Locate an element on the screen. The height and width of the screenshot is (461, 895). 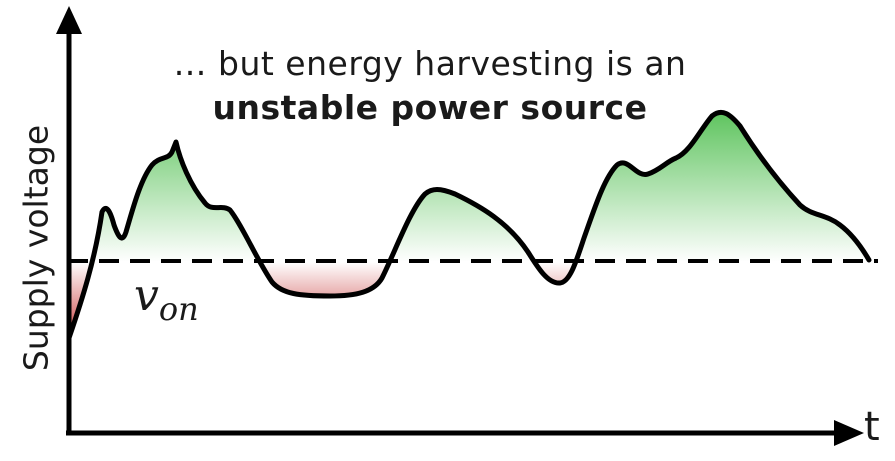
threshold-label: von is located at coordinates (166, 299).